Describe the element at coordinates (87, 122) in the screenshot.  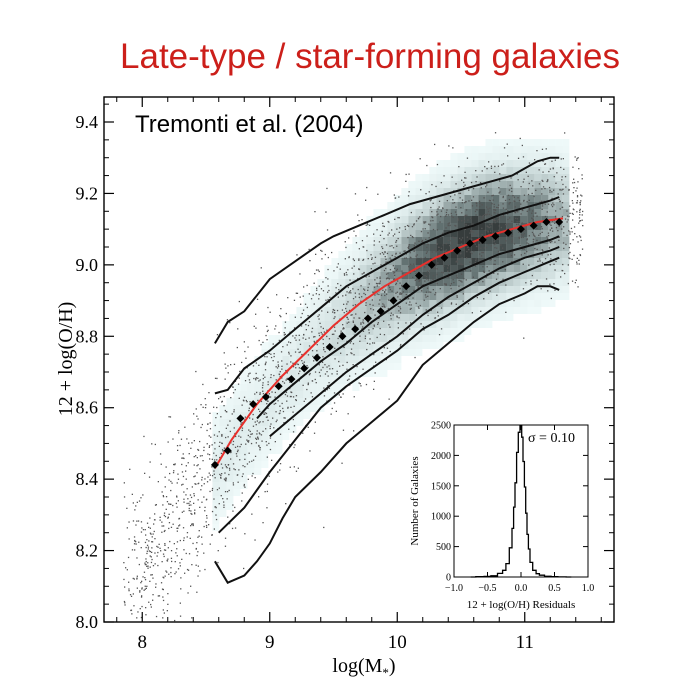
I see `y-tick-label: 9.4` at that location.